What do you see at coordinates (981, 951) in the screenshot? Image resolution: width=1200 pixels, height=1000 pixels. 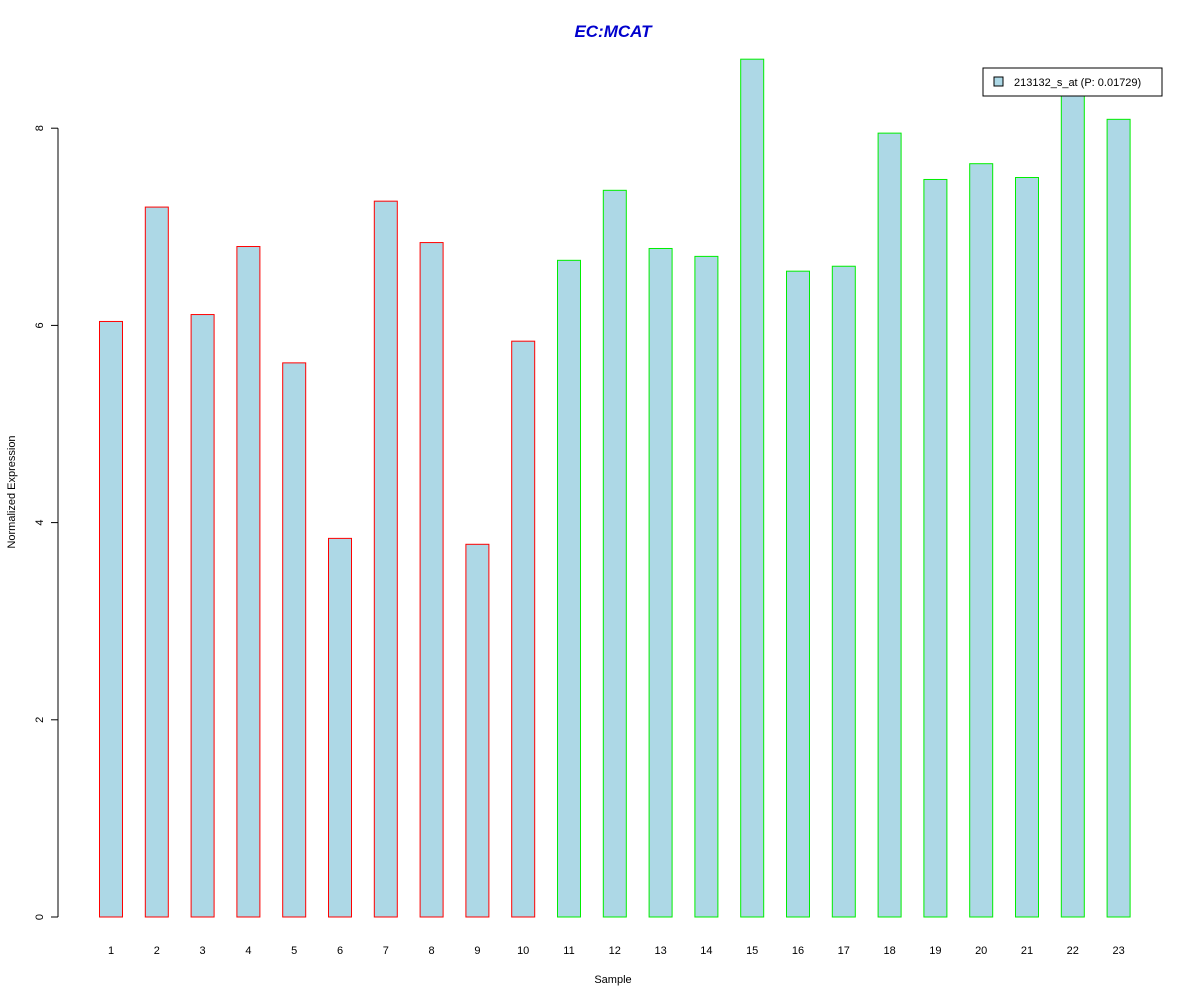 I see `x-tick-label: 20` at bounding box center [981, 951].